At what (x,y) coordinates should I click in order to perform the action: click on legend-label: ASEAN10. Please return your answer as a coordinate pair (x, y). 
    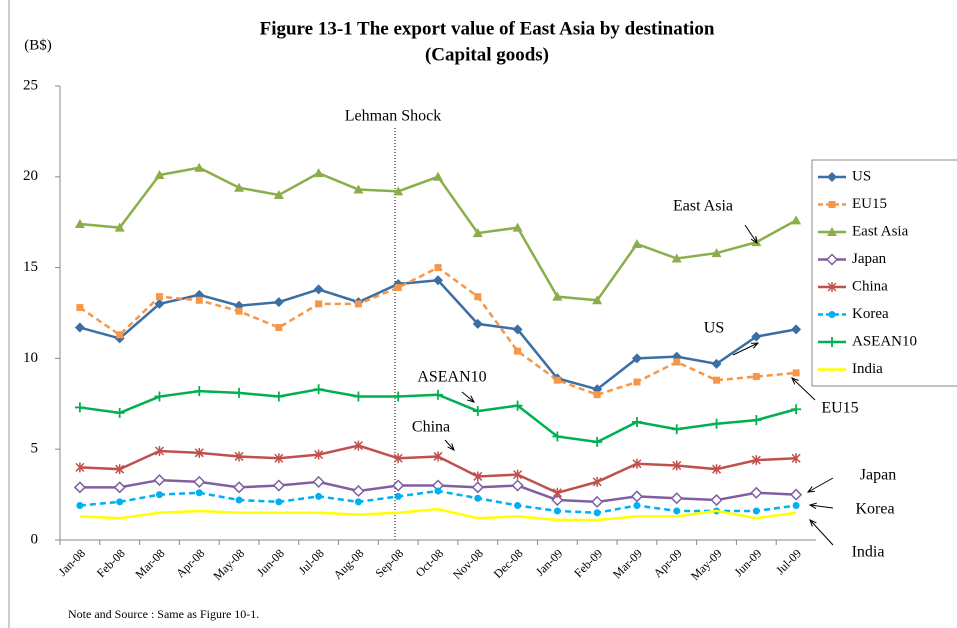
    Looking at the image, I should click on (884, 341).